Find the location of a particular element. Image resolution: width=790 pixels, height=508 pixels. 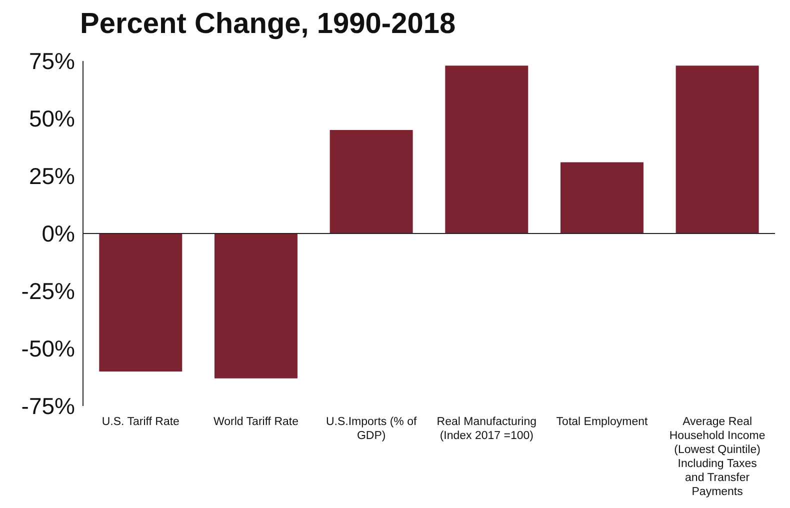

x-tick-label: U.S. Tariff Rate is located at coordinates (141, 422).